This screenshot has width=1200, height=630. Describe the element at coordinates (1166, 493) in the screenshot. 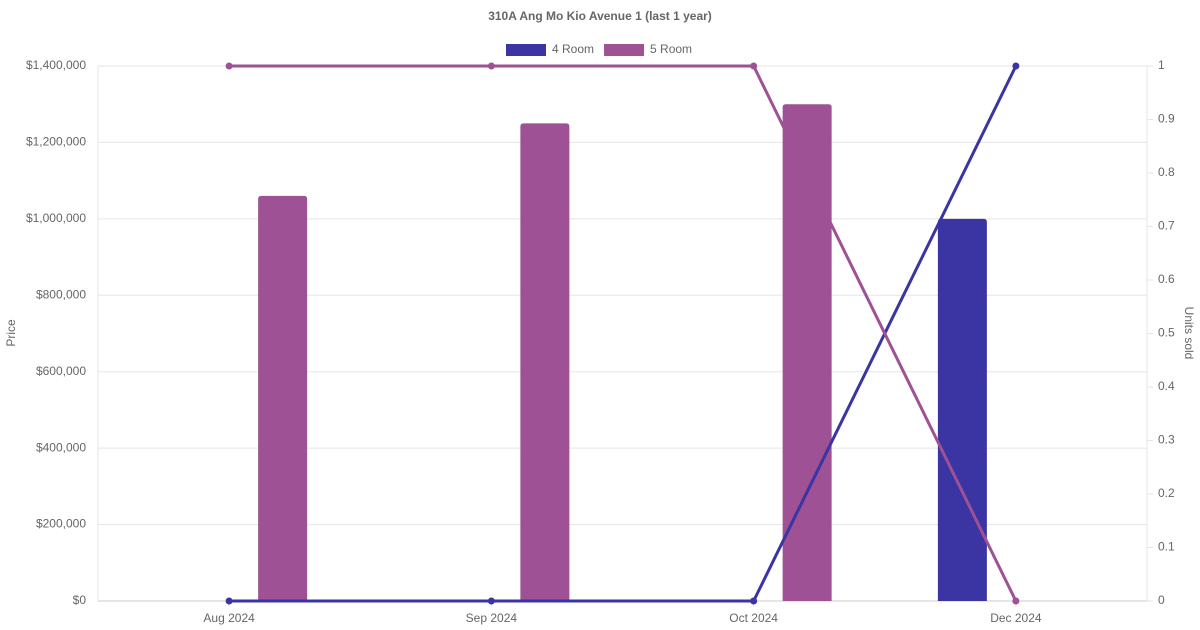

I see `y2-tick-label: 0.2` at that location.